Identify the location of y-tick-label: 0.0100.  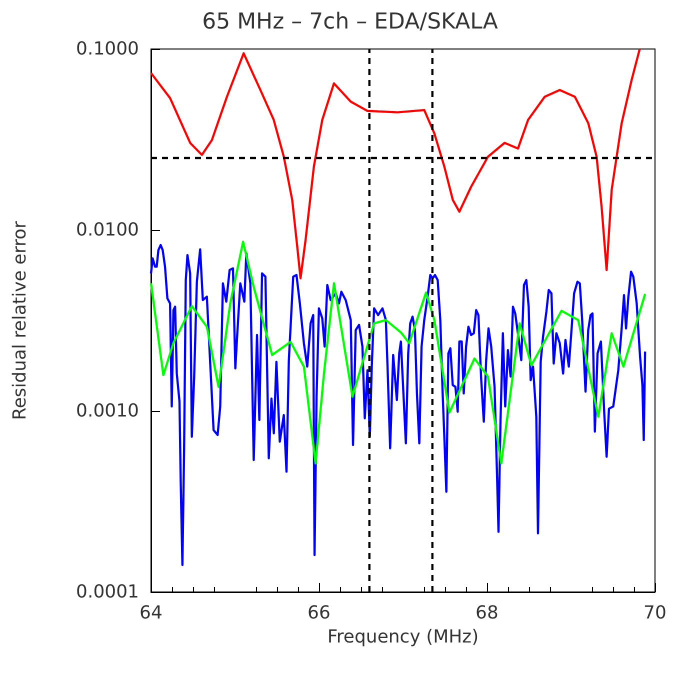
(107, 230).